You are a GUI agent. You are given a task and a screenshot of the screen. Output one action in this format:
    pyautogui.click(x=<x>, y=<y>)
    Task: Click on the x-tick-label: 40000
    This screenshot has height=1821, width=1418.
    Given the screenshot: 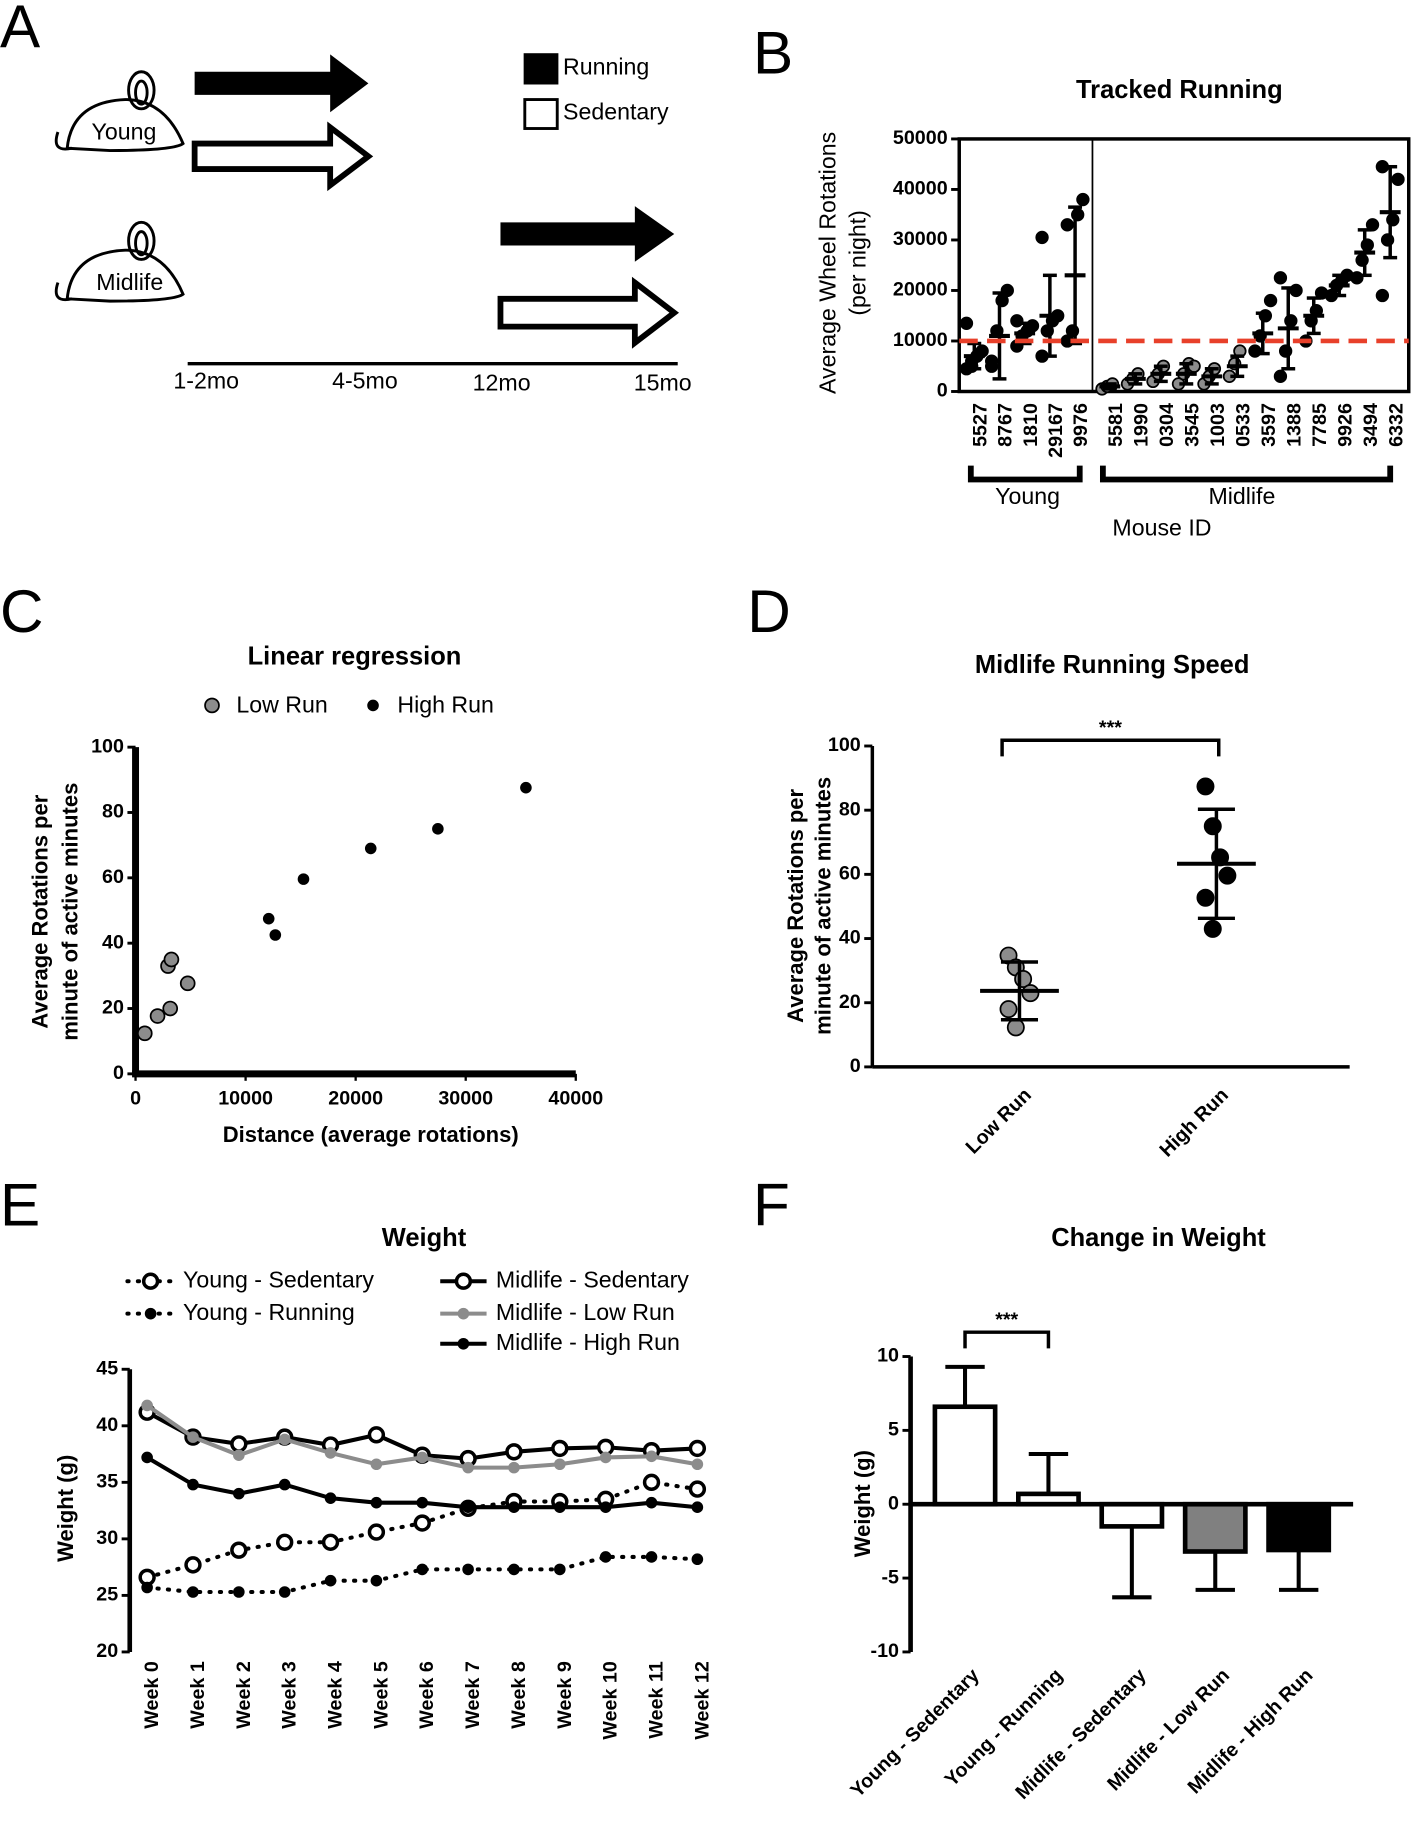 What is the action you would take?
    pyautogui.click(x=575, y=1099)
    